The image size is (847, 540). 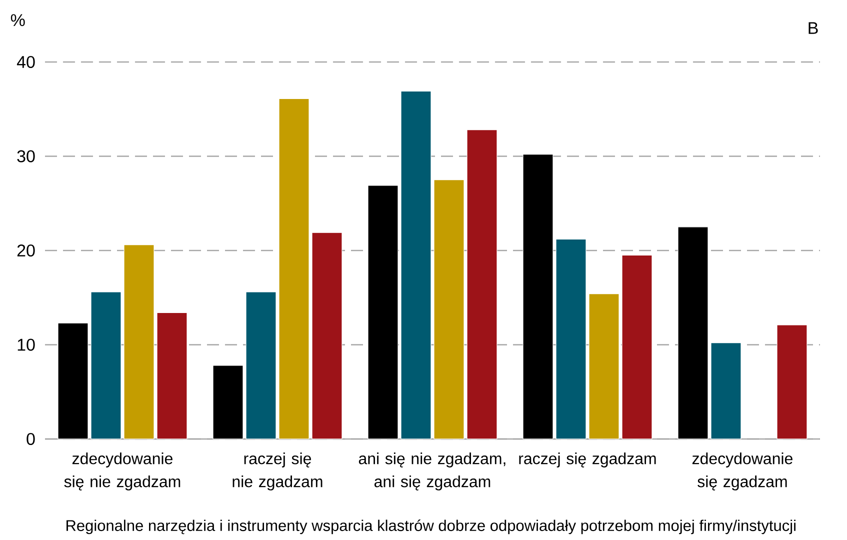 What do you see at coordinates (431, 527) in the screenshot?
I see `x-axis-title: Regionalne narzędzia i instrumenty wsparcia klastrów dobrze odpowiadały potrzebom mojej firmy/instytucji` at bounding box center [431, 527].